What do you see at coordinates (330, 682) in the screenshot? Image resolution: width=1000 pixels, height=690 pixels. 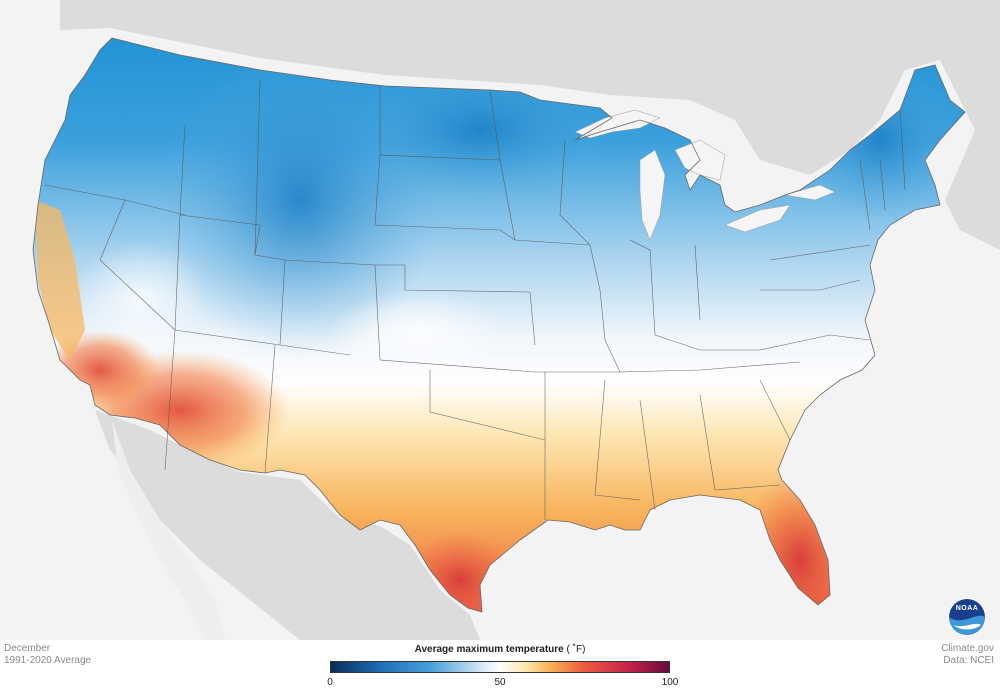 I see `legend-tick-min: 0` at bounding box center [330, 682].